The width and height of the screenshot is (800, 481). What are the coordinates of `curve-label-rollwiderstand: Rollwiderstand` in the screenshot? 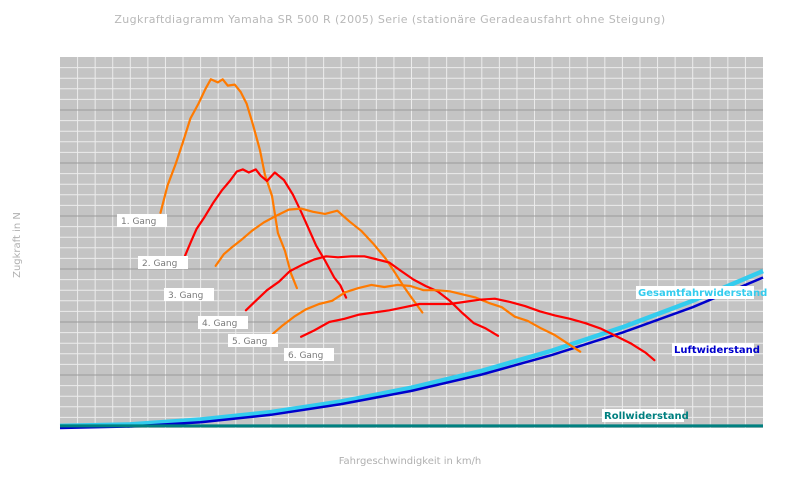 It's located at (645, 415).